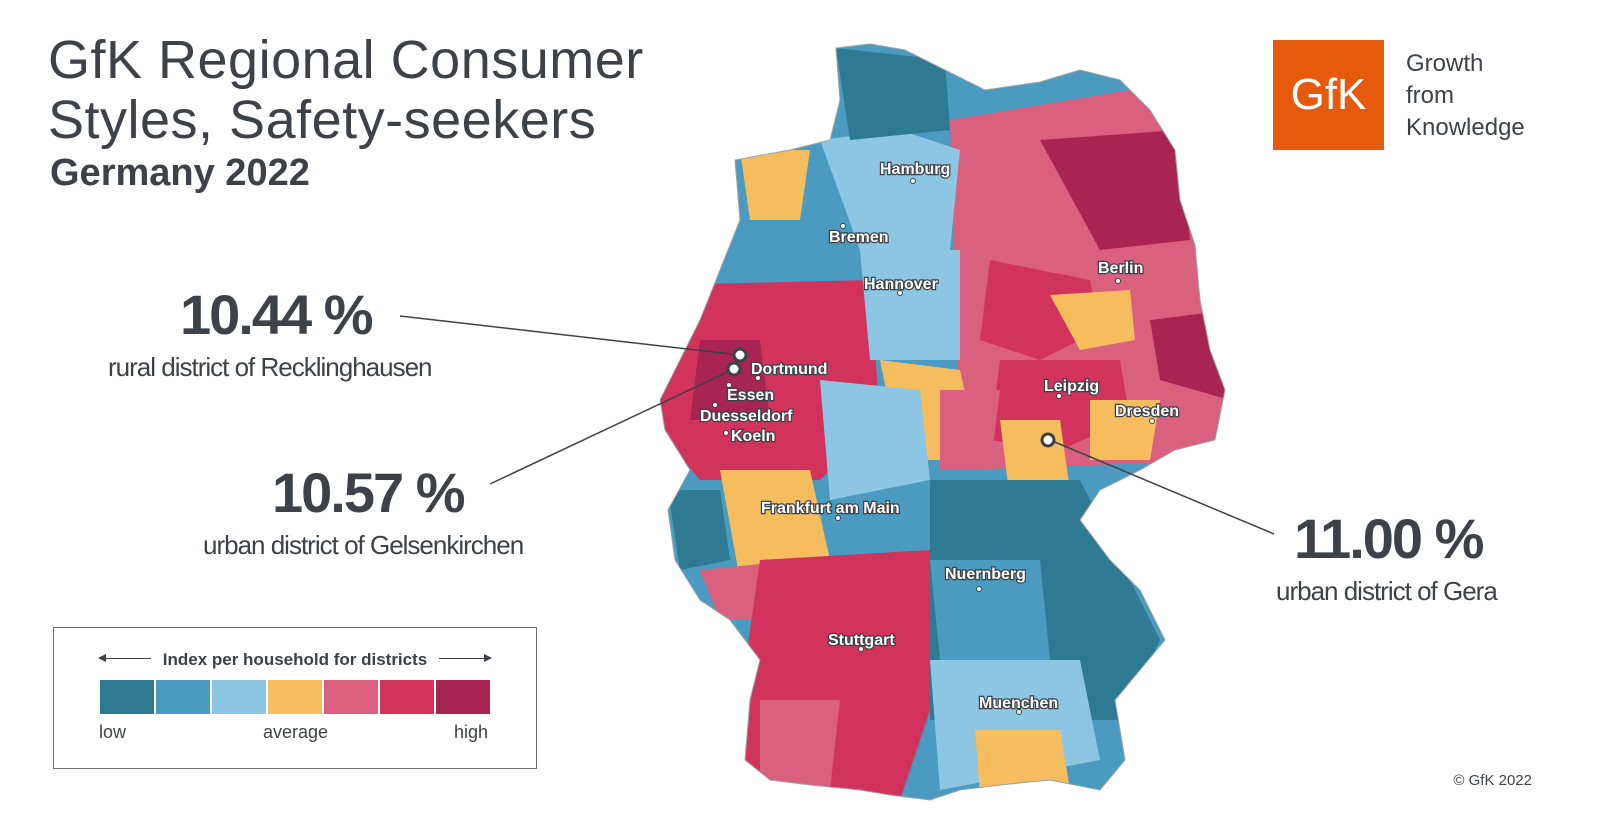 The image size is (1600, 837). I want to click on callout-value-gera: 11.00 %, so click(1389, 538).